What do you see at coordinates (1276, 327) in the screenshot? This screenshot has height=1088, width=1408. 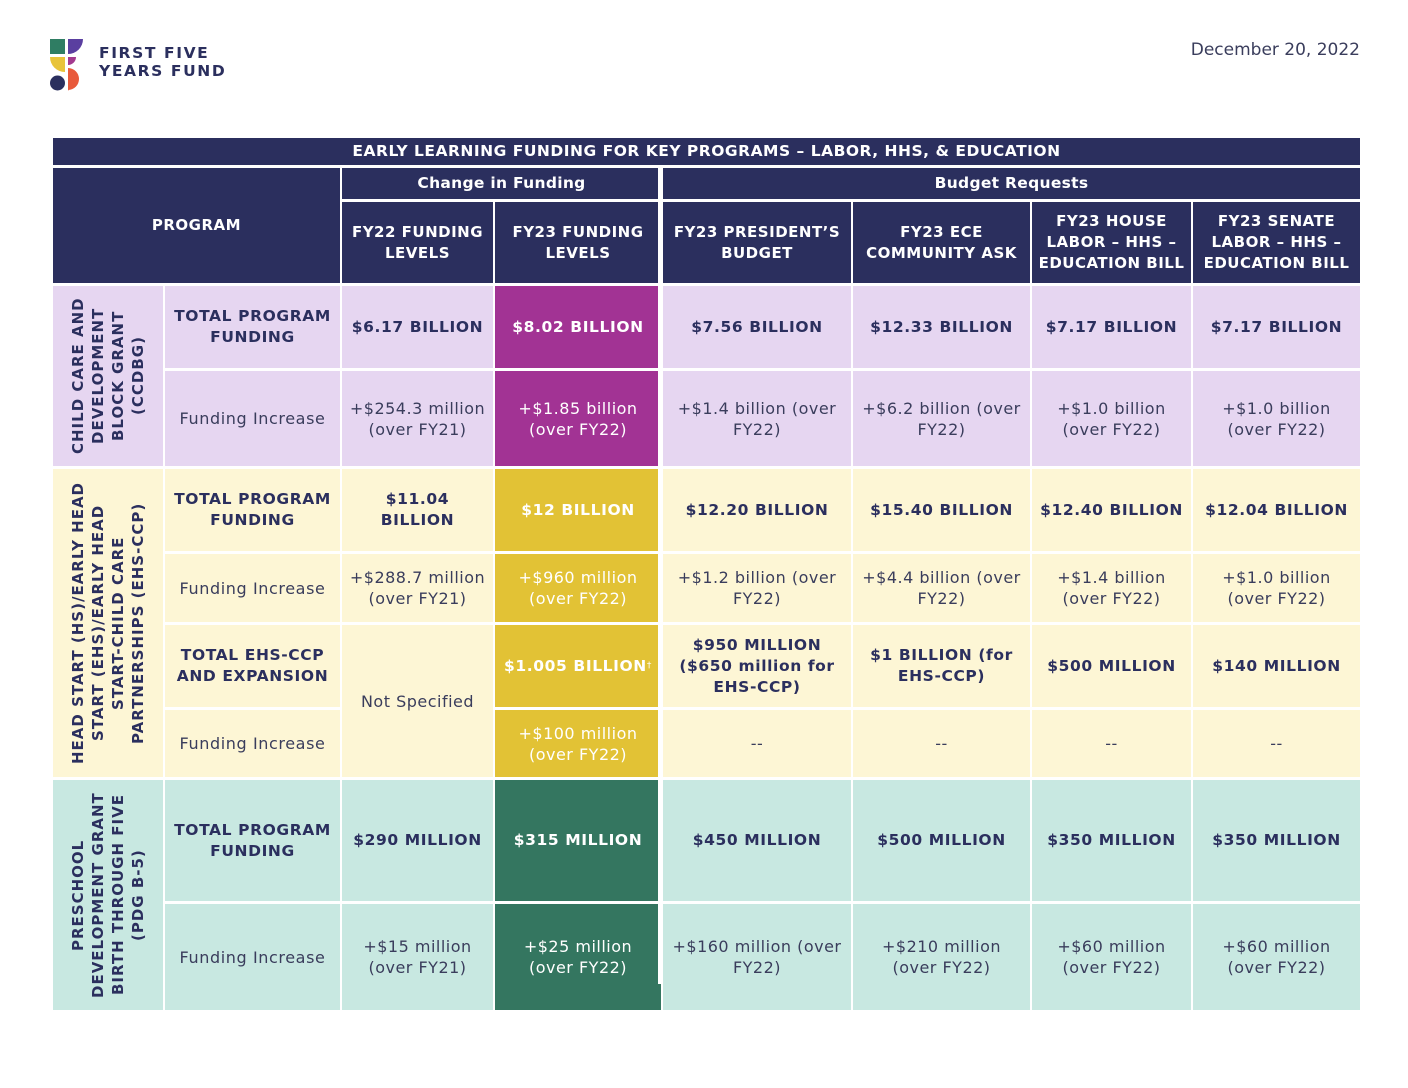 I see `ccdbg-total-senate: $7.17 BILLION` at bounding box center [1276, 327].